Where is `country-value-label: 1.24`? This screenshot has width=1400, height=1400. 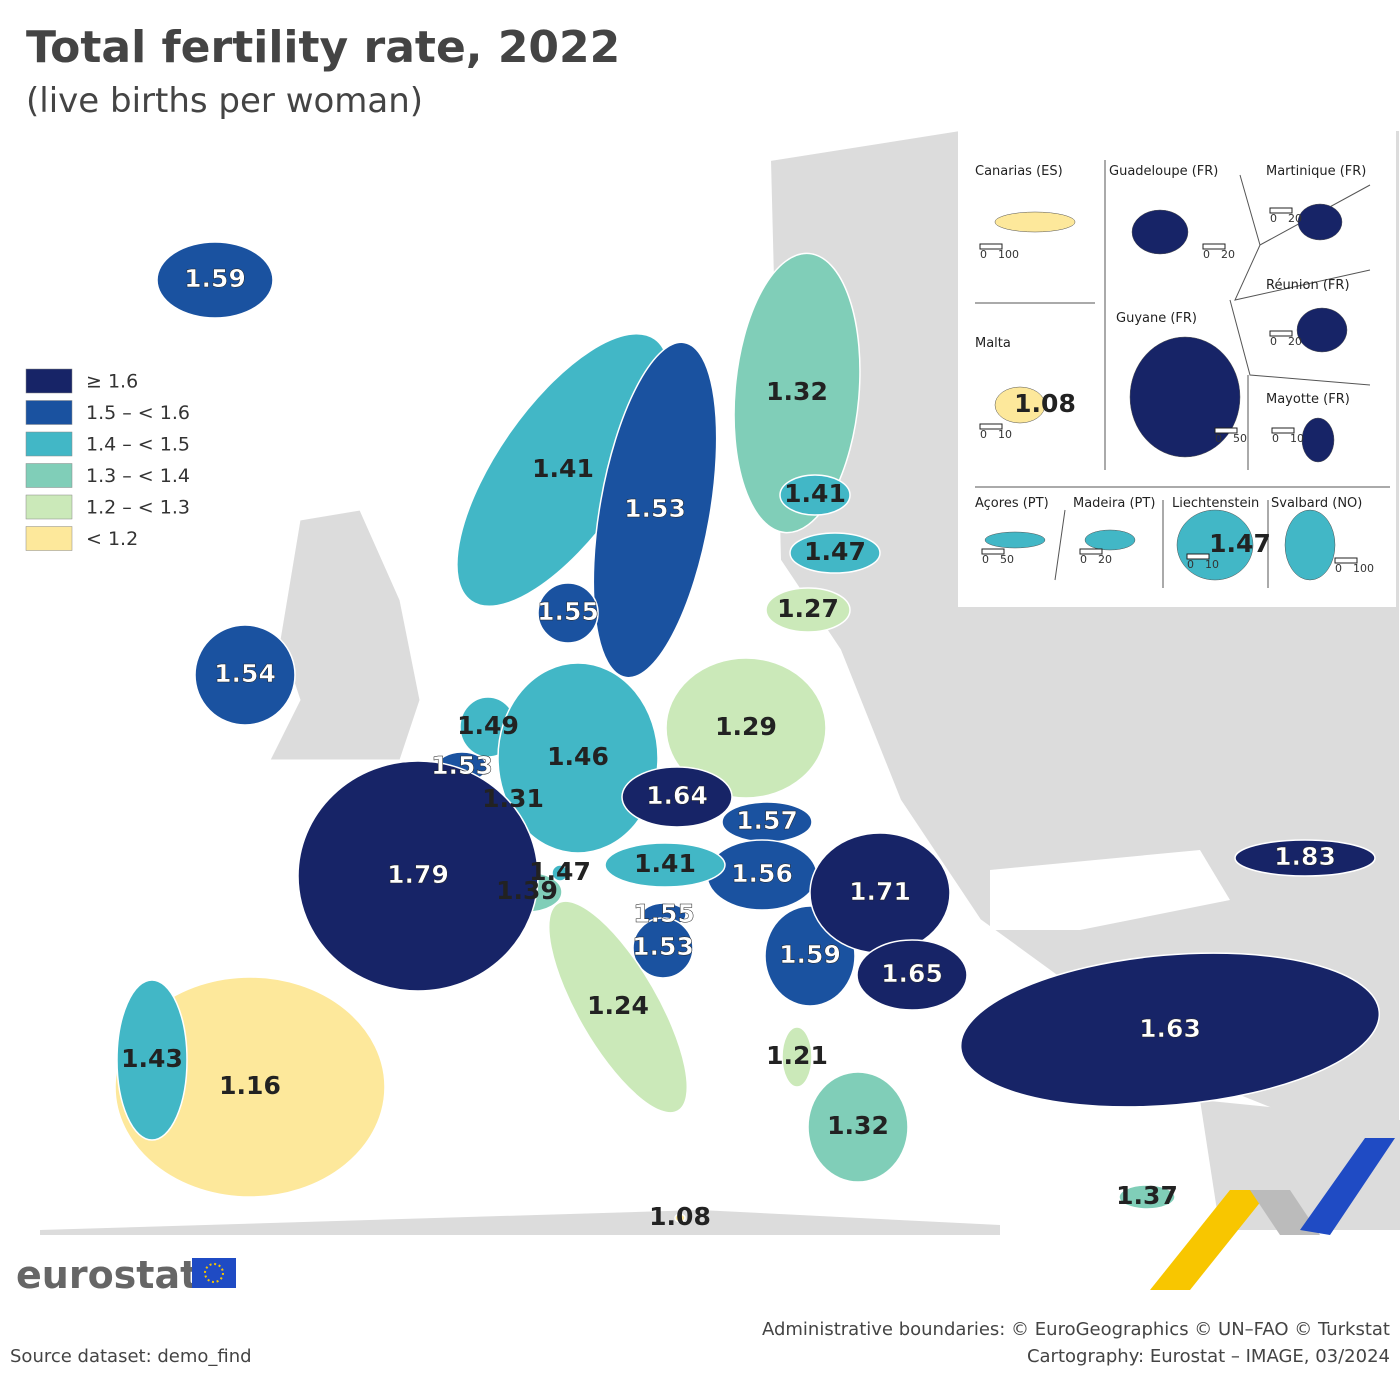
country-value-label: 1.24 is located at coordinates (618, 1005).